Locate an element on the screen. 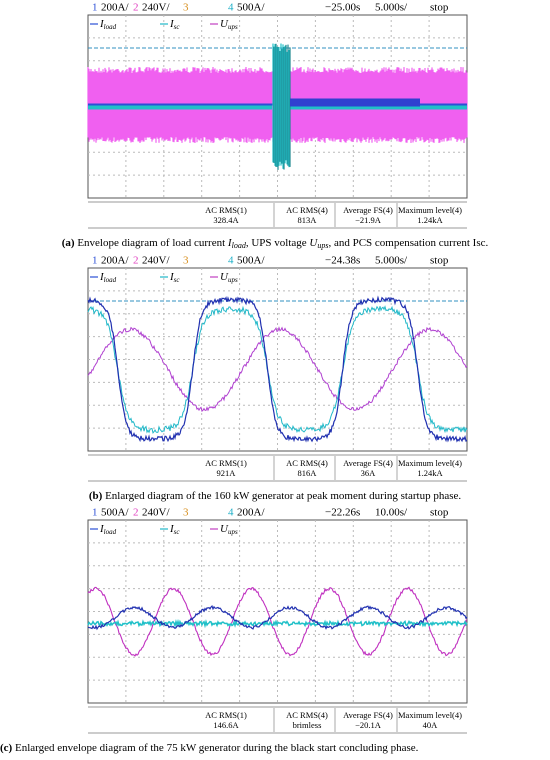 This screenshot has height=760, width=550. caption-segment: , and PCS compensation current Isc. is located at coordinates (408, 243).